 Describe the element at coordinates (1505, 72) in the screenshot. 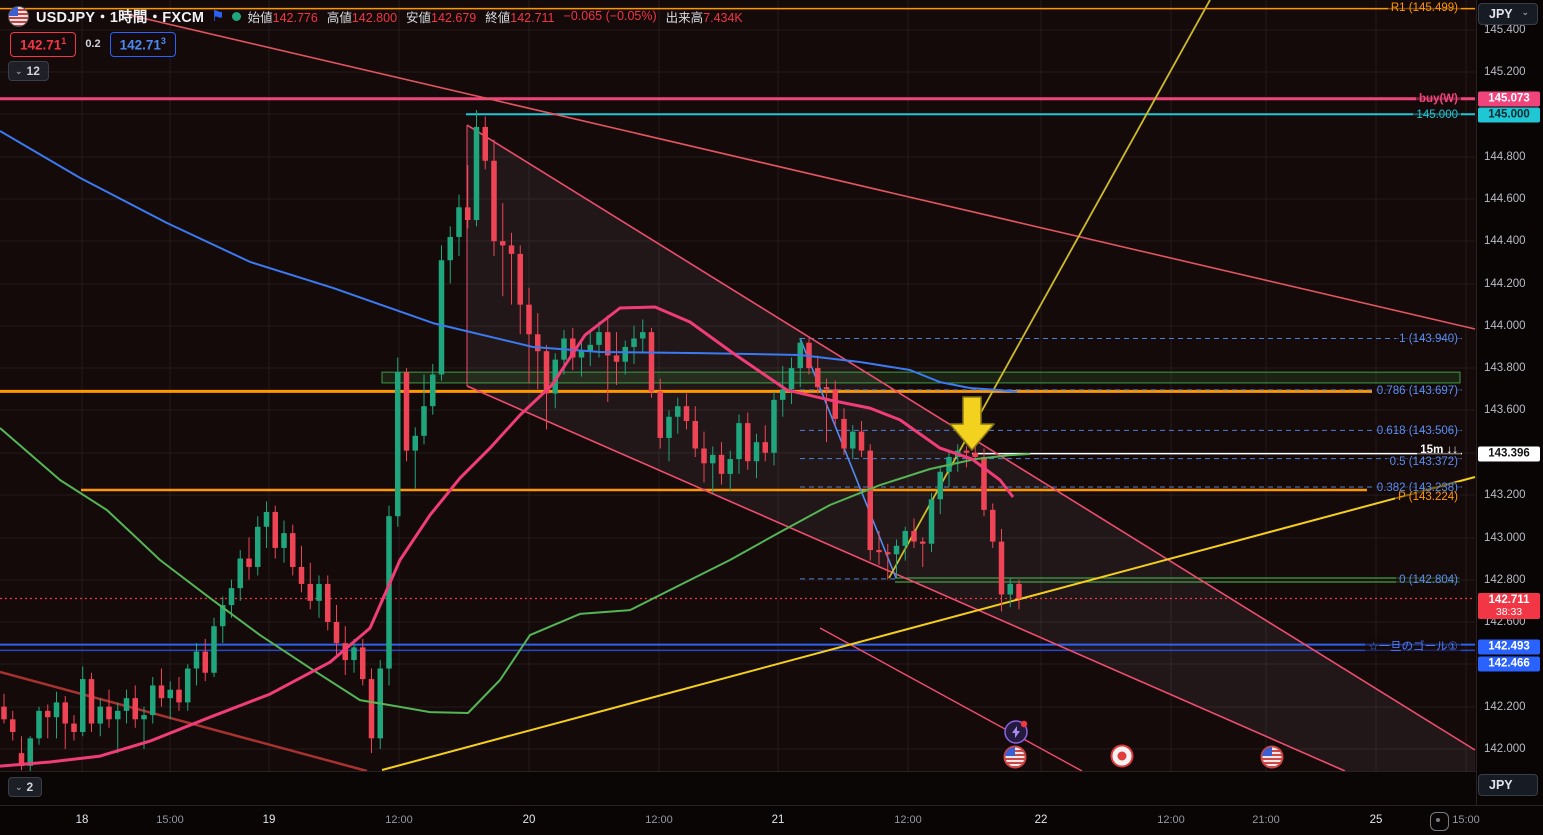

I see `price-axis-label: 145.200` at that location.